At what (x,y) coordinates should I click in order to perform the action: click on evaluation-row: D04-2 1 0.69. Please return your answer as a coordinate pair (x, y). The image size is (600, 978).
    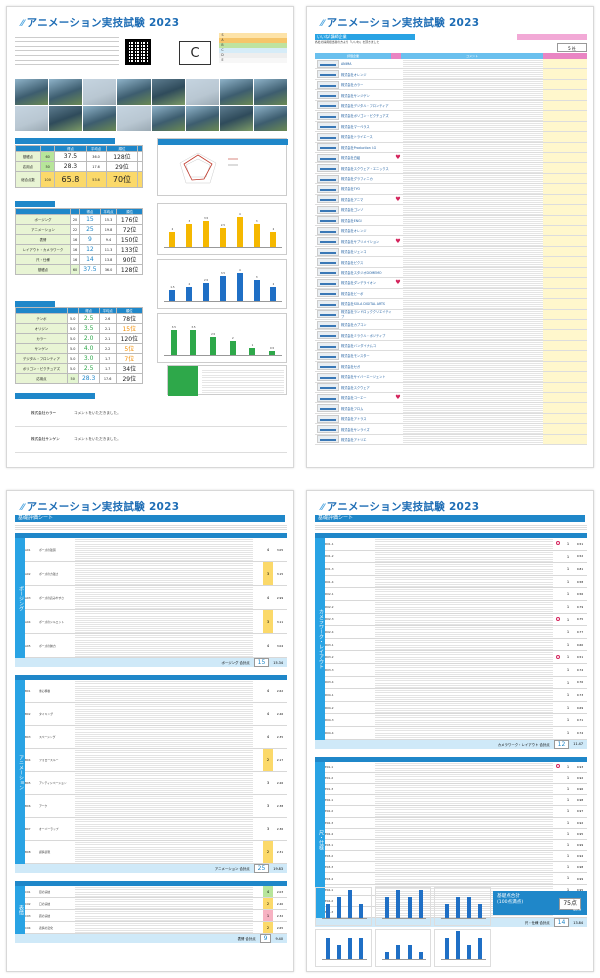
    Looking at the image, I should click on (451, 708).